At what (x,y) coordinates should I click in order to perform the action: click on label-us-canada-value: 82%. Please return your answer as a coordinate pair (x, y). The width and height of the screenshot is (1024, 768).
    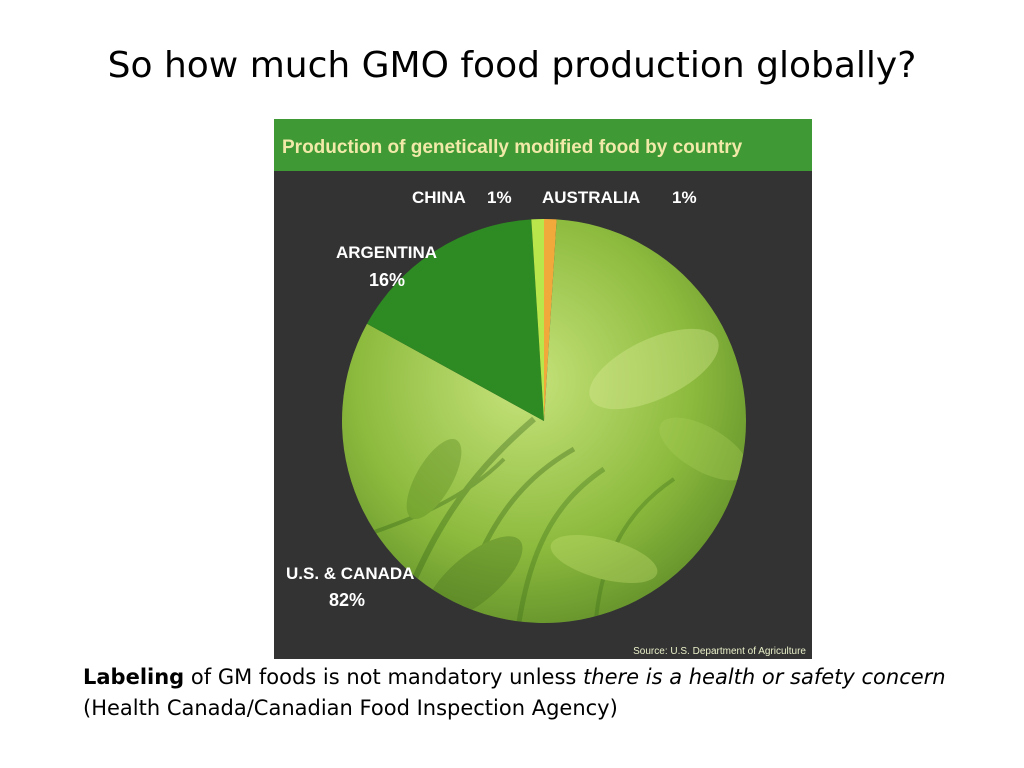
    Looking at the image, I should click on (347, 600).